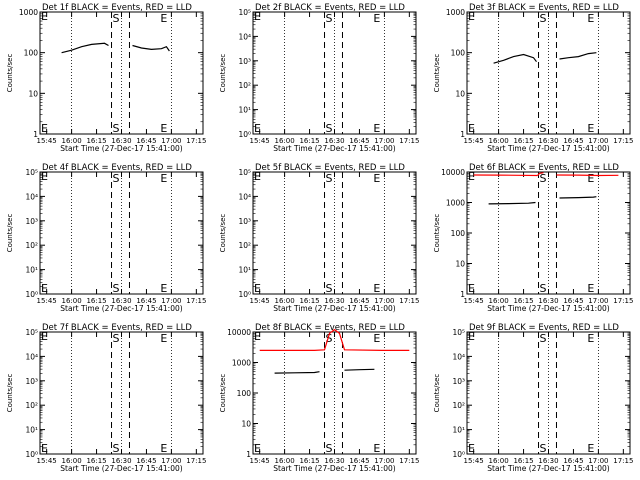 Image resolution: width=640 pixels, height=480 pixels. What do you see at coordinates (330, 328) in the screenshot?
I see `panel-title: Det 8f BLACK = Events, RED = LLD` at bounding box center [330, 328].